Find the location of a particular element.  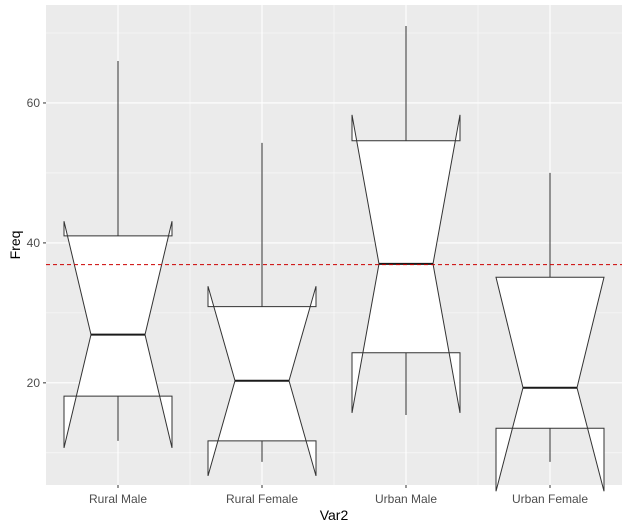

y-axis: 20 40 60 is located at coordinates (36, 243).